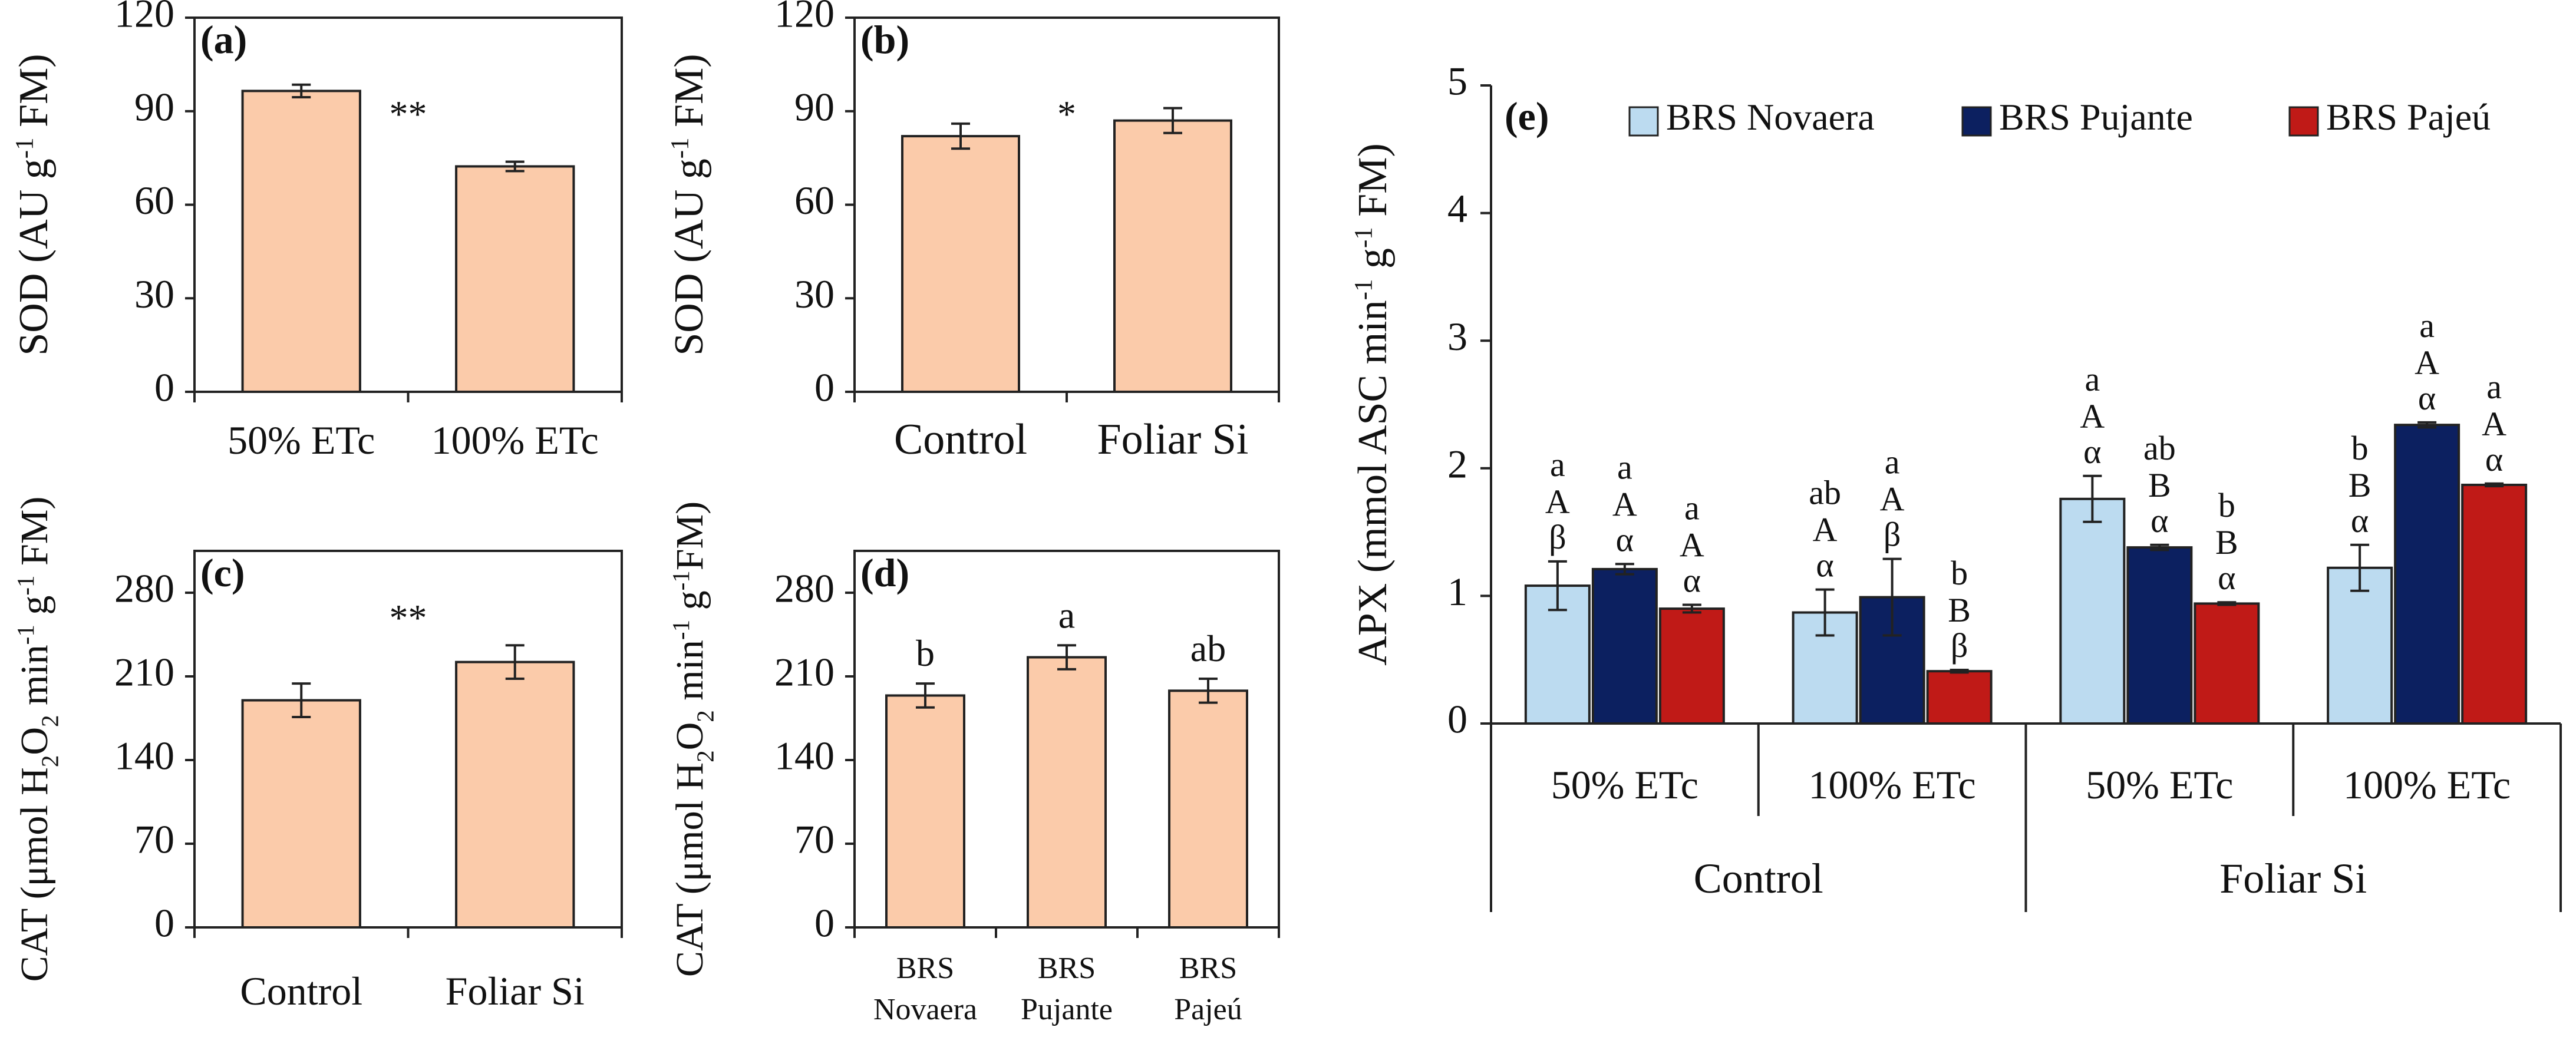  I want to click on panel-e-y-tick-label: 0, so click(1457, 719).